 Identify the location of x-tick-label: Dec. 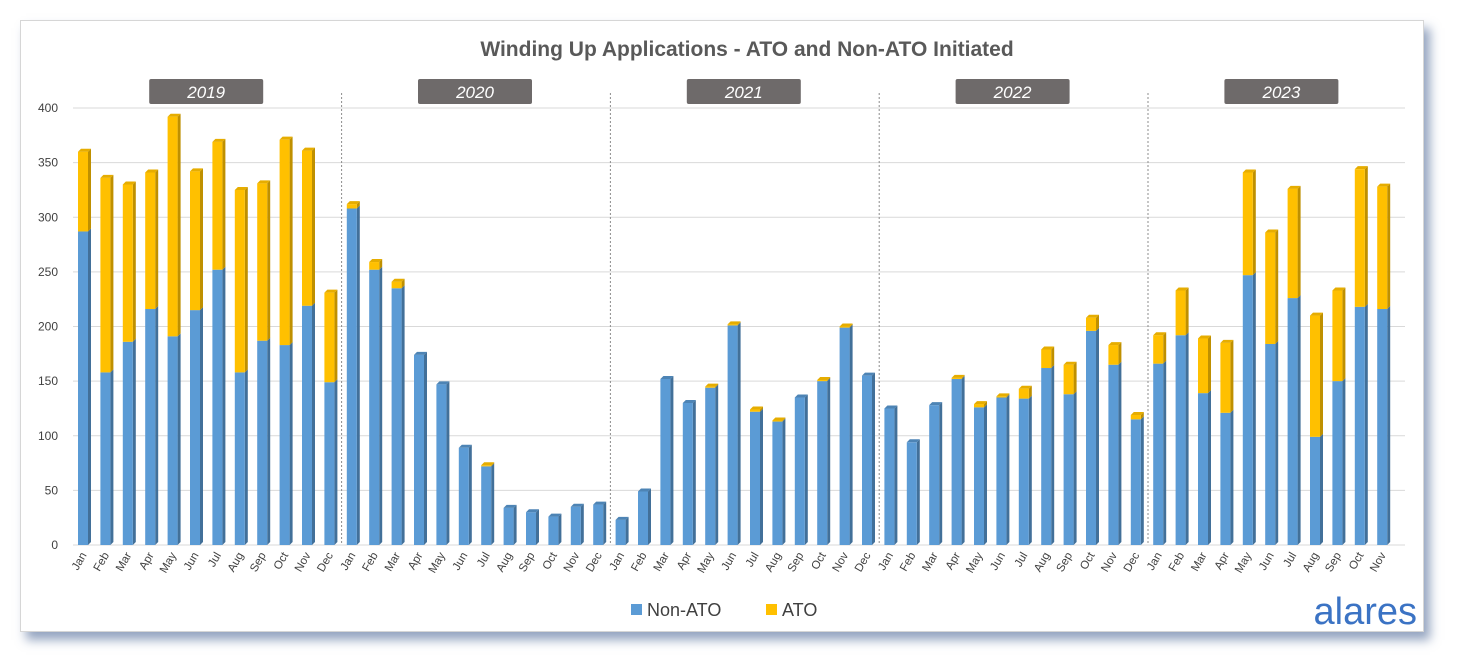
(863, 562).